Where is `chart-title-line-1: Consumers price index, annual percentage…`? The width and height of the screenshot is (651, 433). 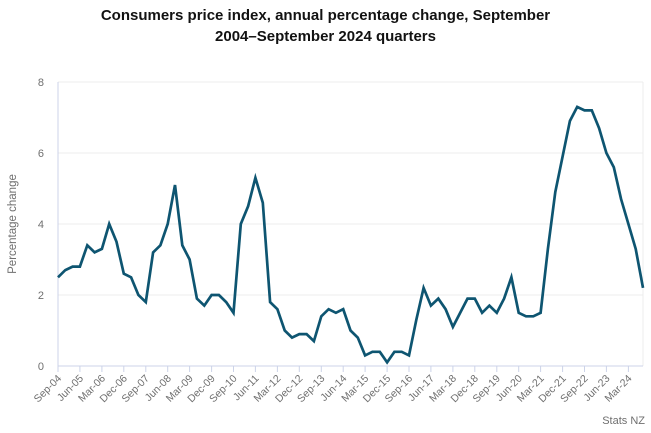
chart-title-line-1: Consumers price index, annual percentage… is located at coordinates (325, 15).